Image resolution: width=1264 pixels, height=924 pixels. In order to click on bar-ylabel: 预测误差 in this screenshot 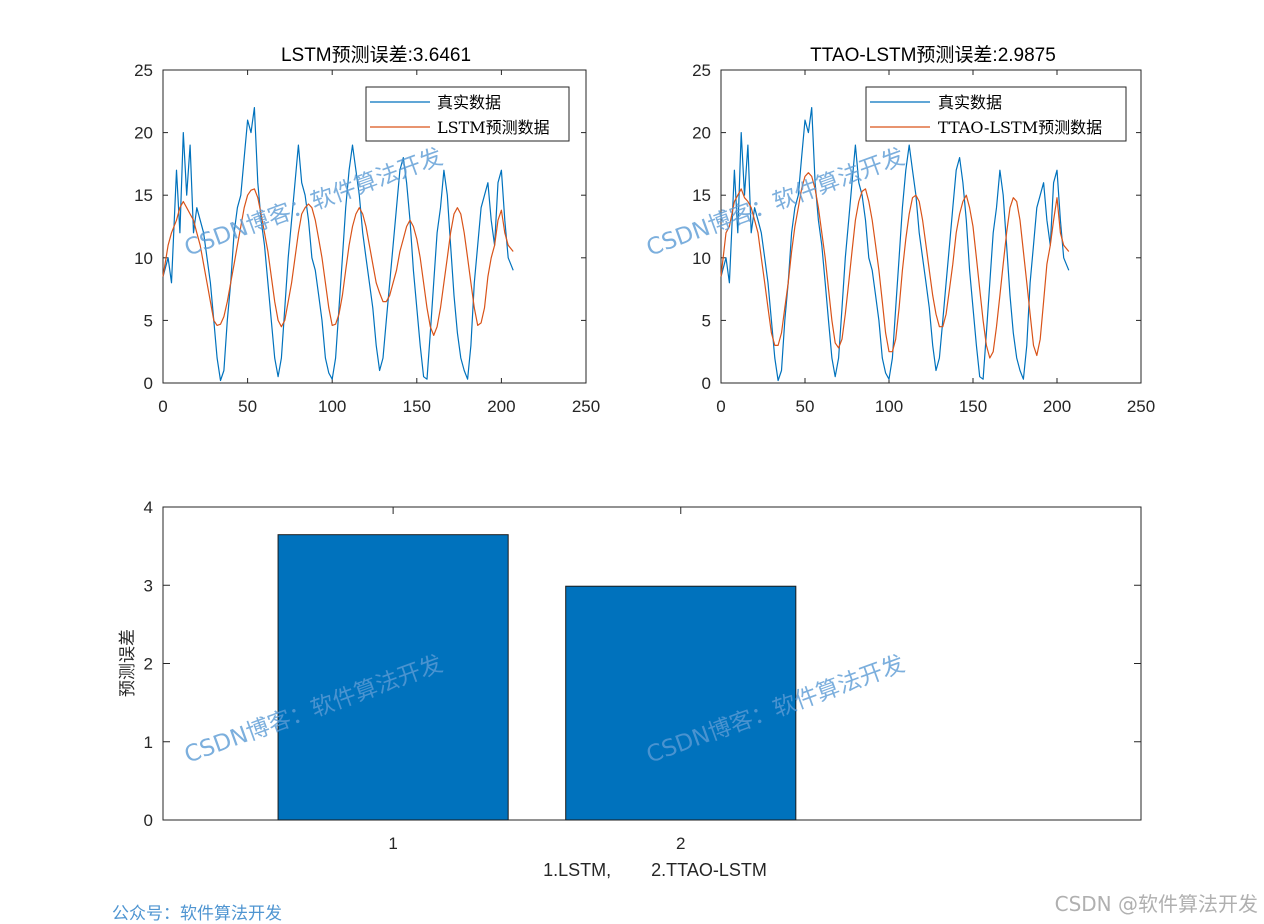, I will do `click(128, 663)`.